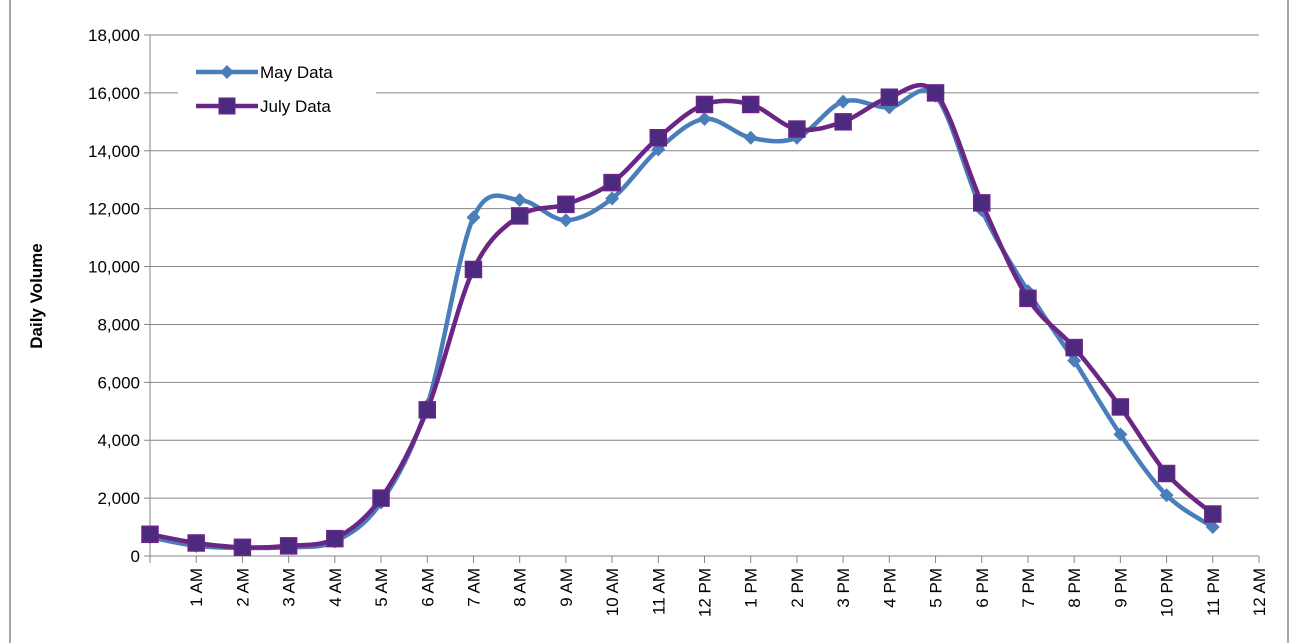 The height and width of the screenshot is (643, 1291). I want to click on y-tick-label: 2,000, so click(118, 498).